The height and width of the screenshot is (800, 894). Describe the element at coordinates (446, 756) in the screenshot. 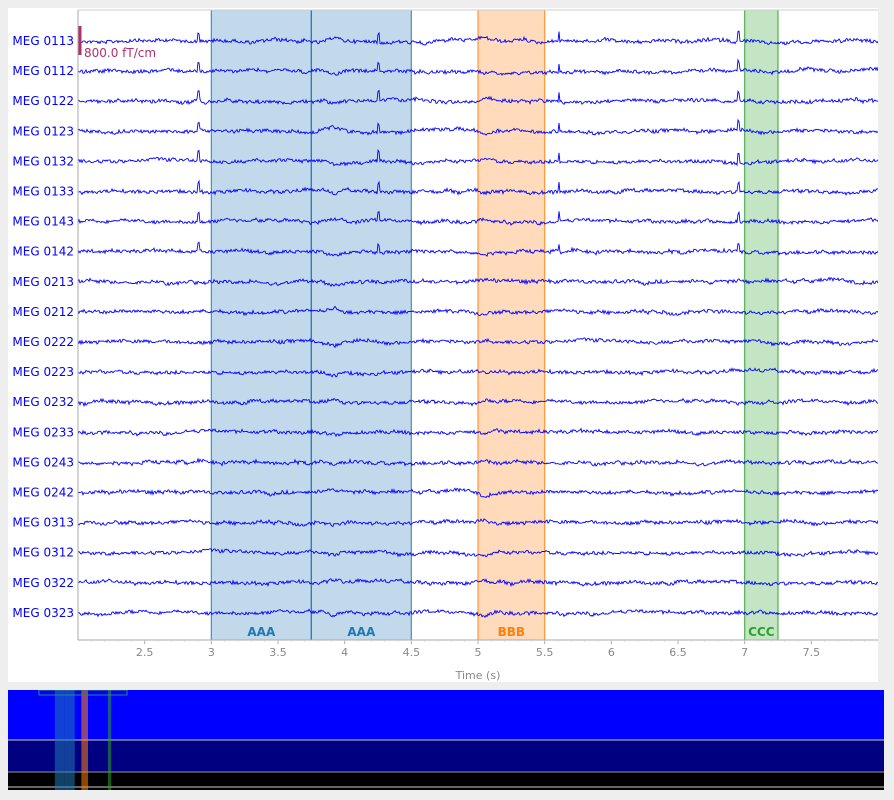

I see `overview-band-middle` at that location.